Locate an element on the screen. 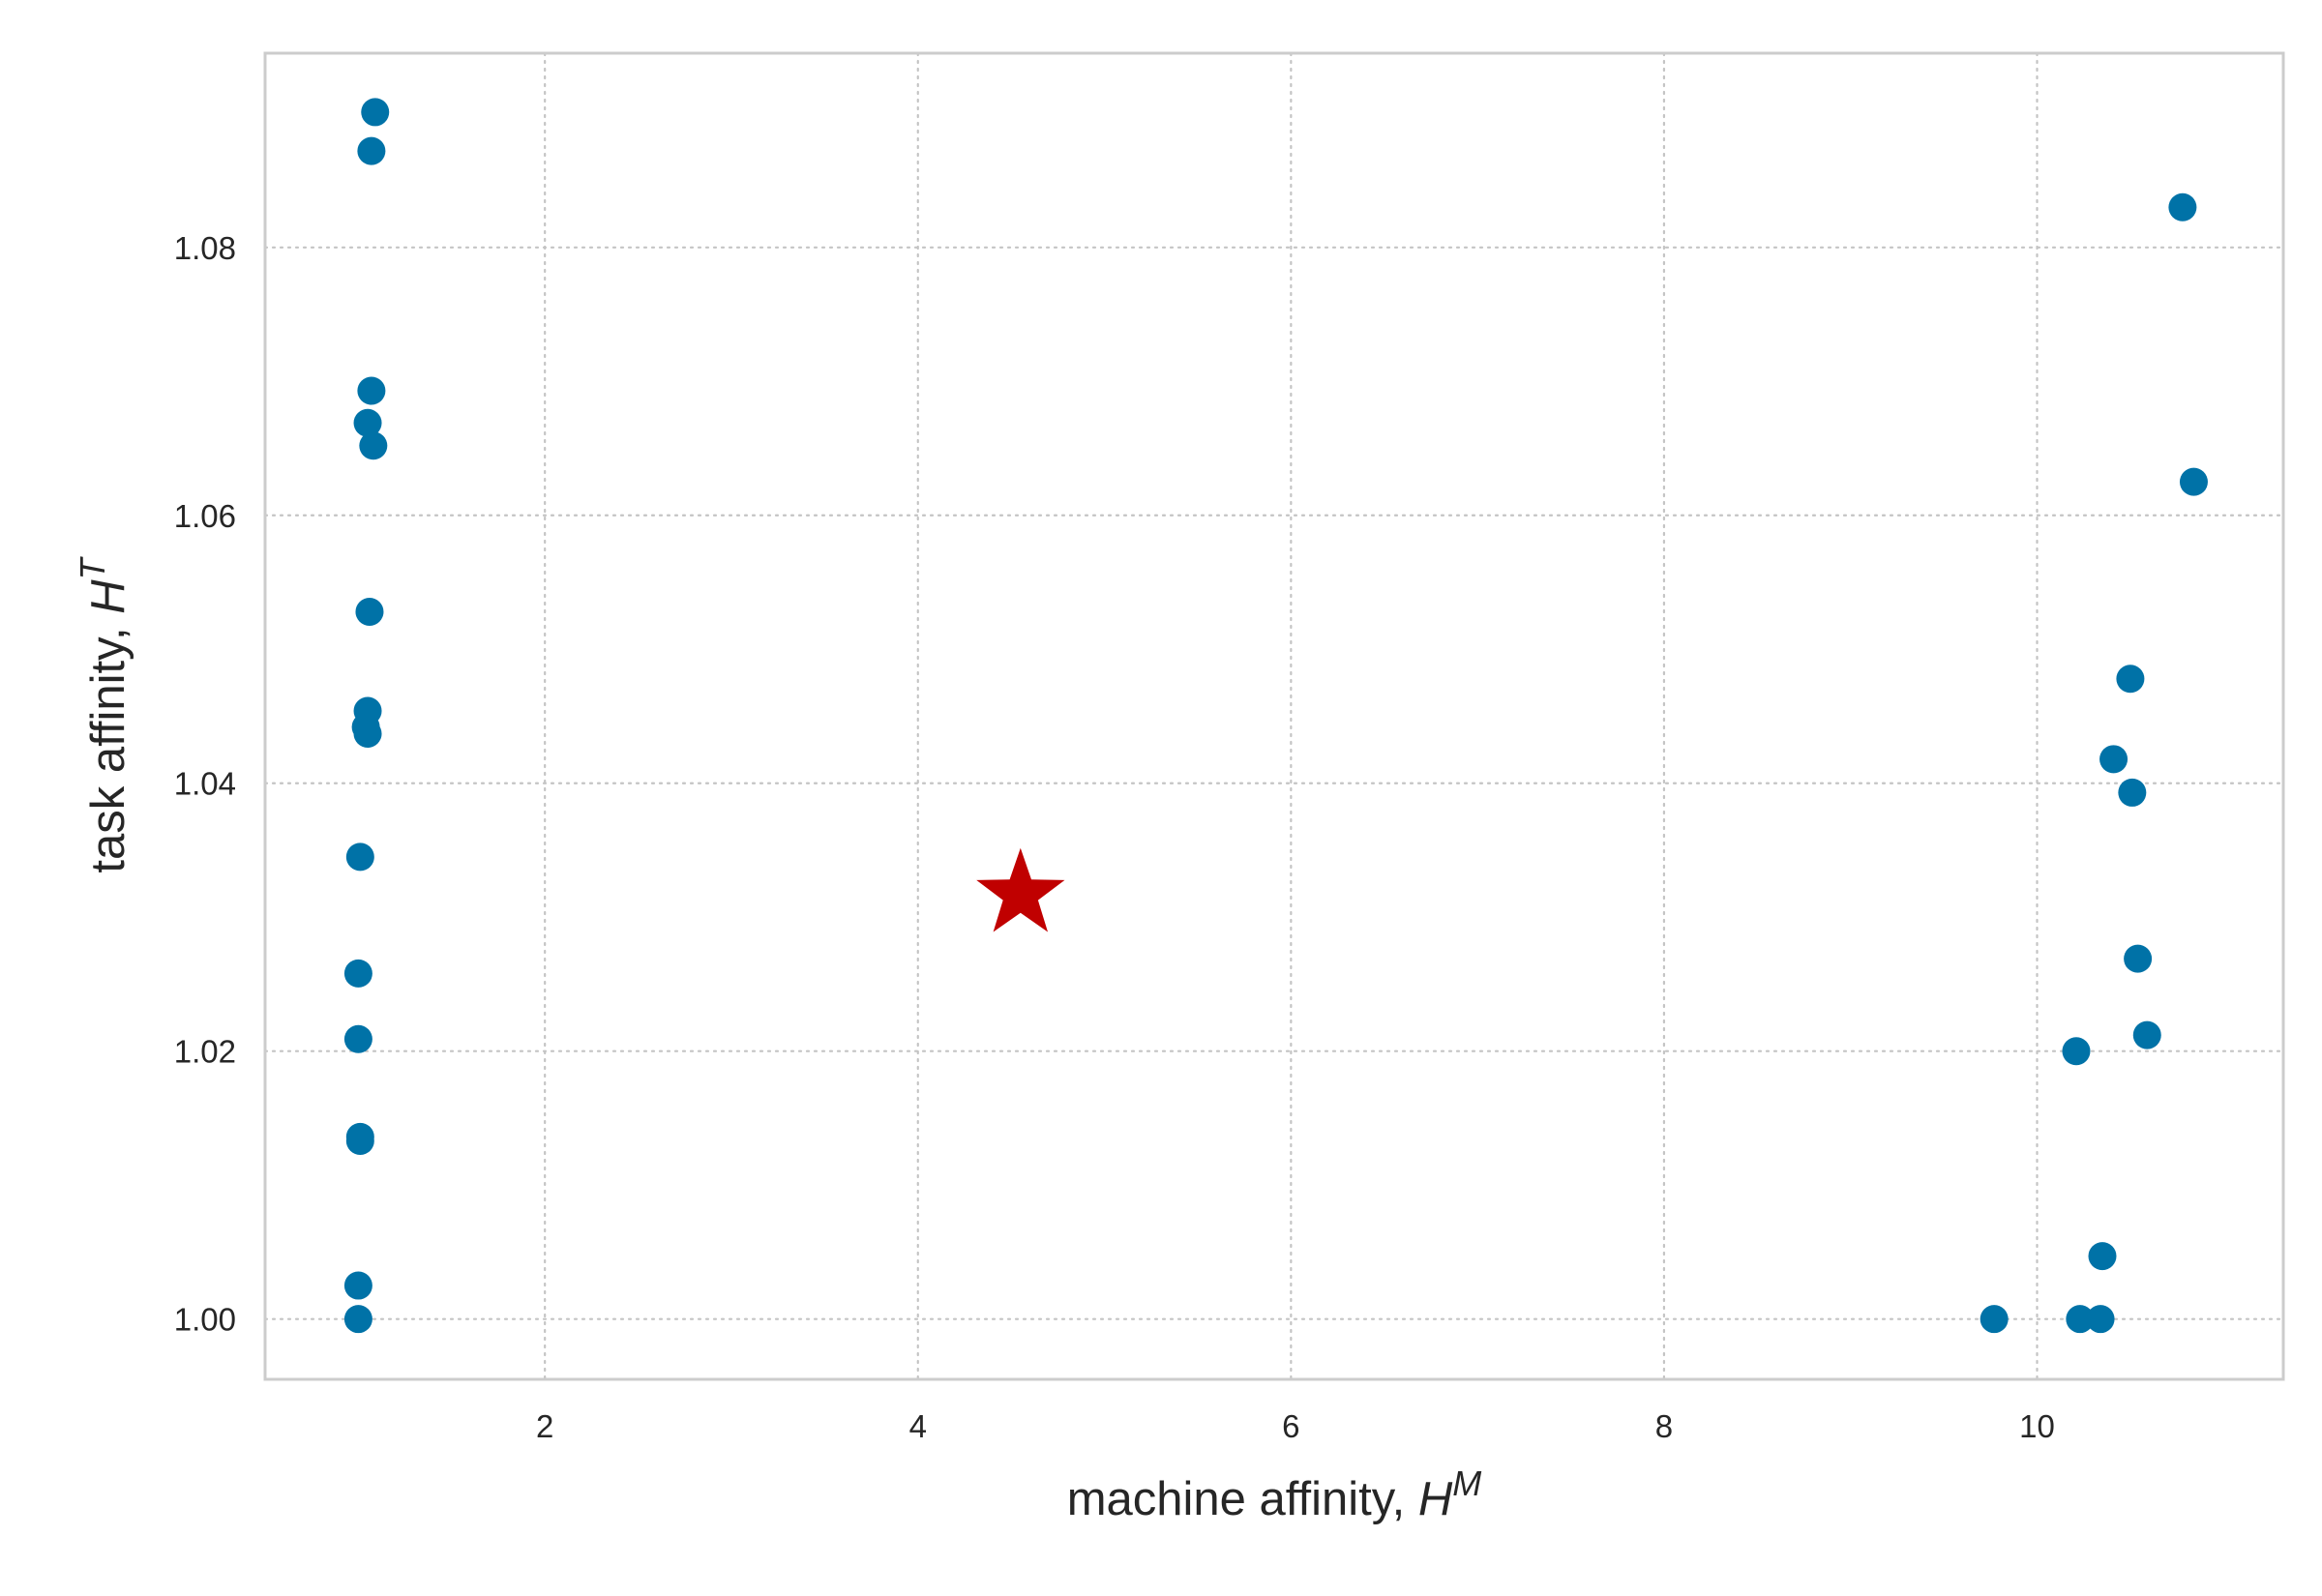  x-tick-label: 4 is located at coordinates (918, 1426).